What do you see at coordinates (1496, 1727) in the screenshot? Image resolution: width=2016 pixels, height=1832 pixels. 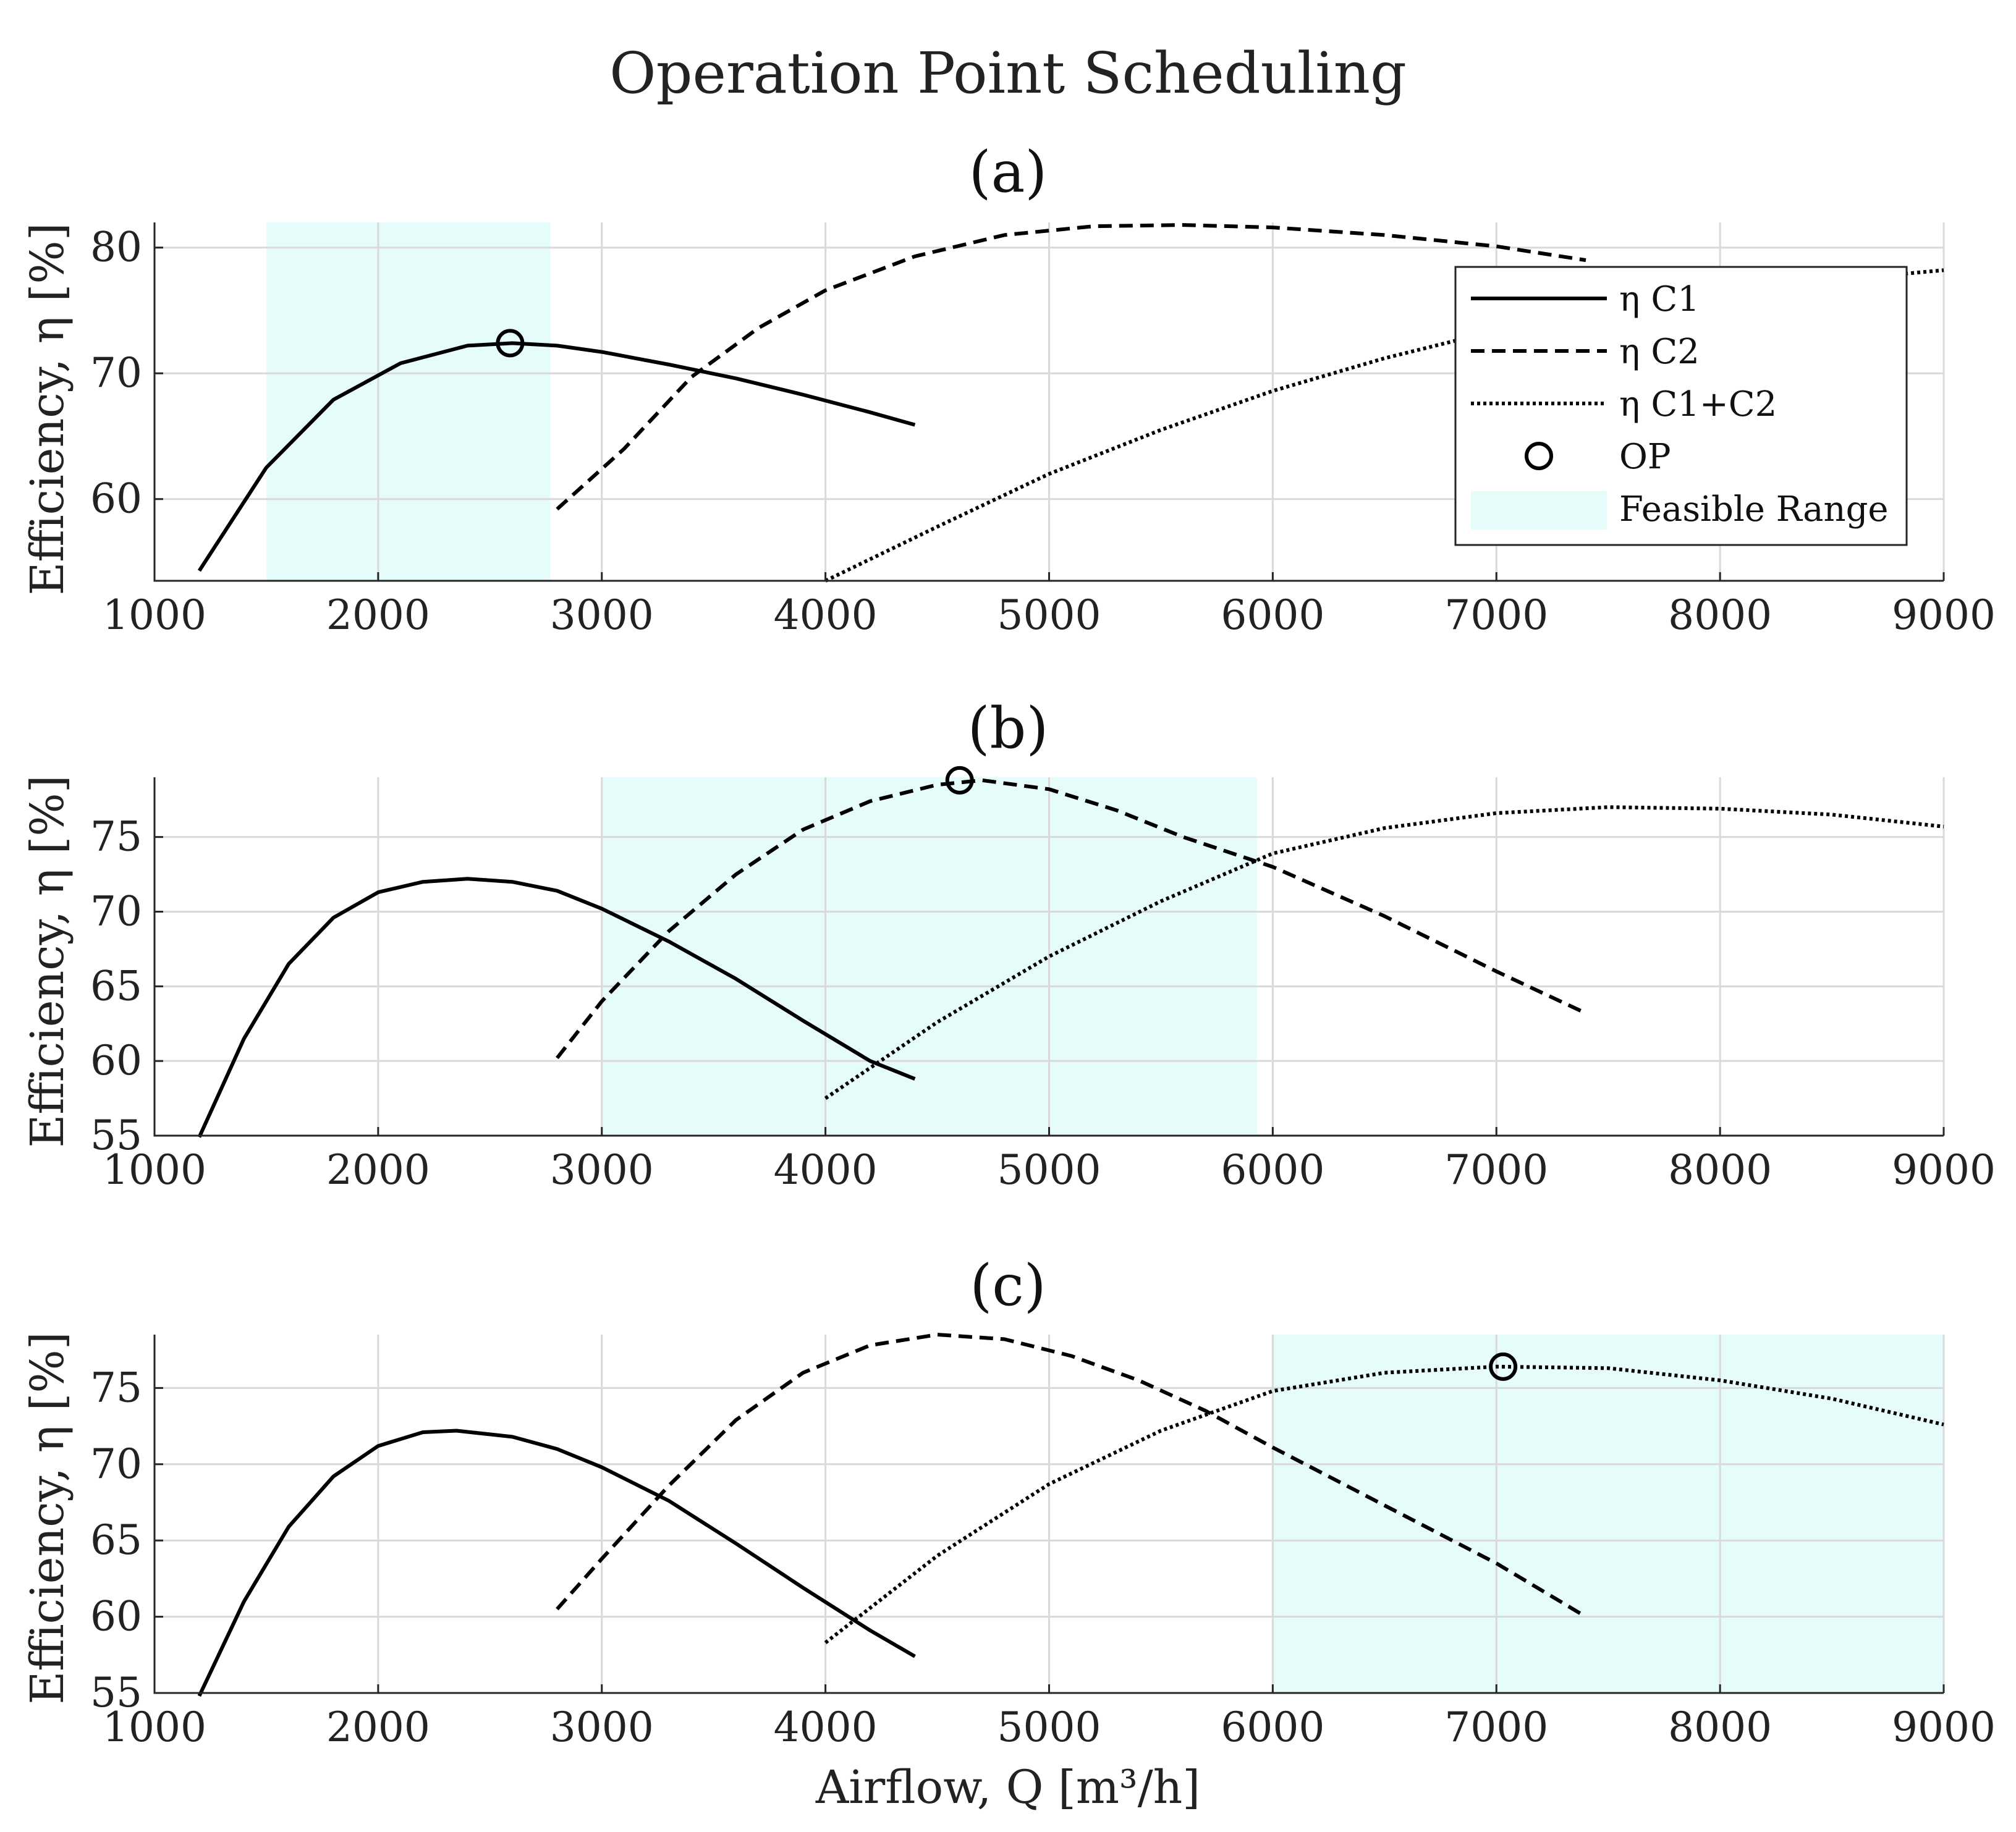 I see `subplot-c-x-tick-label: 7000` at bounding box center [1496, 1727].